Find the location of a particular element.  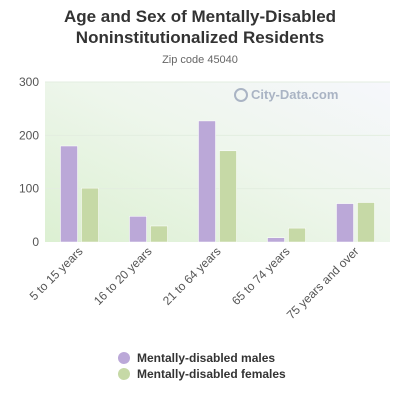

y-tick-label: 0 is located at coordinates (35, 242).